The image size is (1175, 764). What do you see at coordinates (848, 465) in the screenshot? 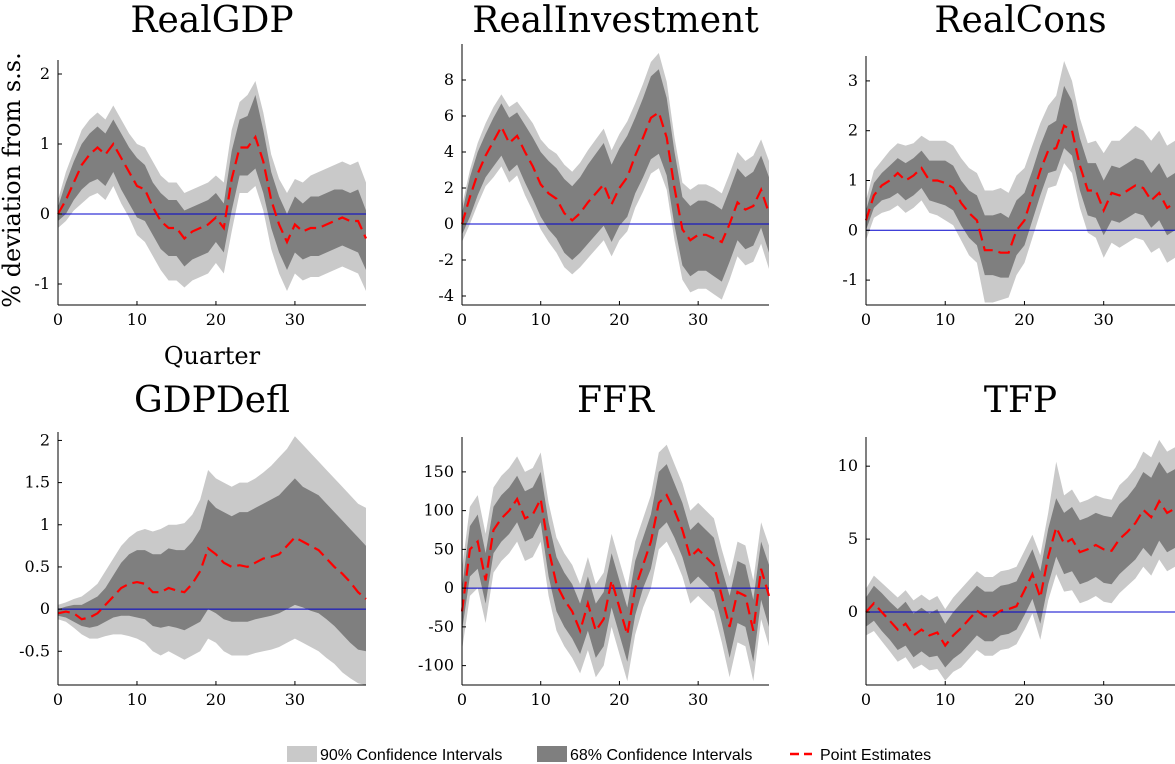
I see `y-tick-label: 10` at bounding box center [848, 465].